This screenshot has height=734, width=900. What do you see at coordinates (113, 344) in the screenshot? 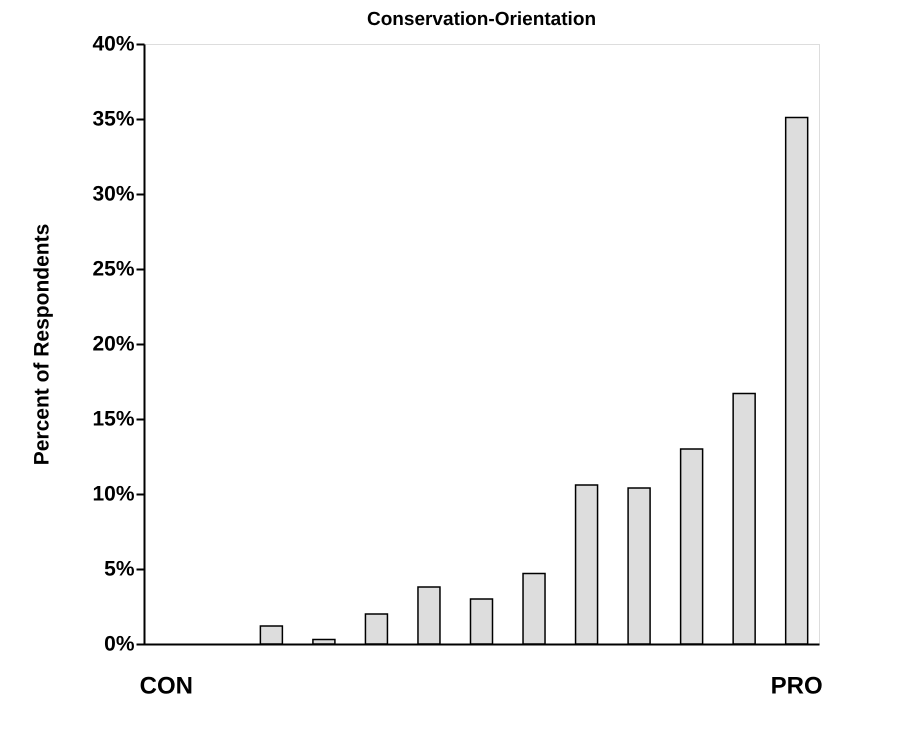
I see `y-tick-label: 20%` at bounding box center [113, 344].